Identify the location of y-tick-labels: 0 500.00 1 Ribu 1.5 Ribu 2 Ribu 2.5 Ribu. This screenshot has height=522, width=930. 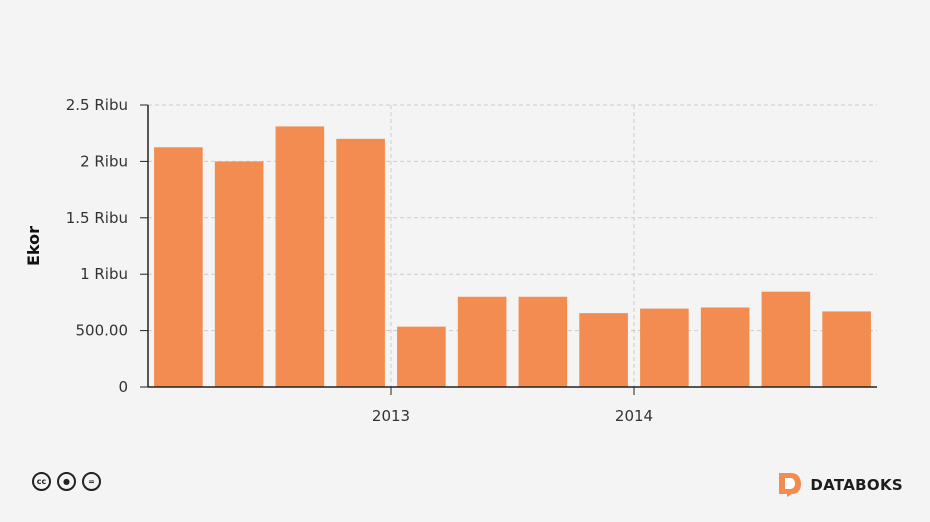
(97, 246).